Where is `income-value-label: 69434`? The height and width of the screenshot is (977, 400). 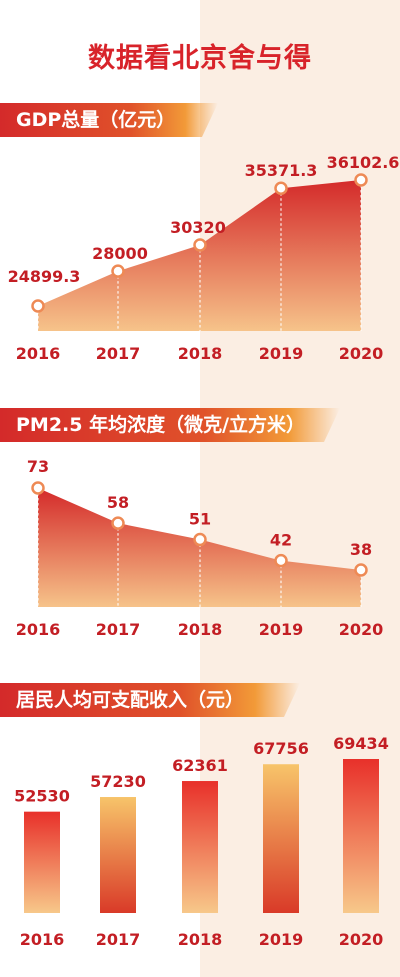 income-value-label: 69434 is located at coordinates (361, 743).